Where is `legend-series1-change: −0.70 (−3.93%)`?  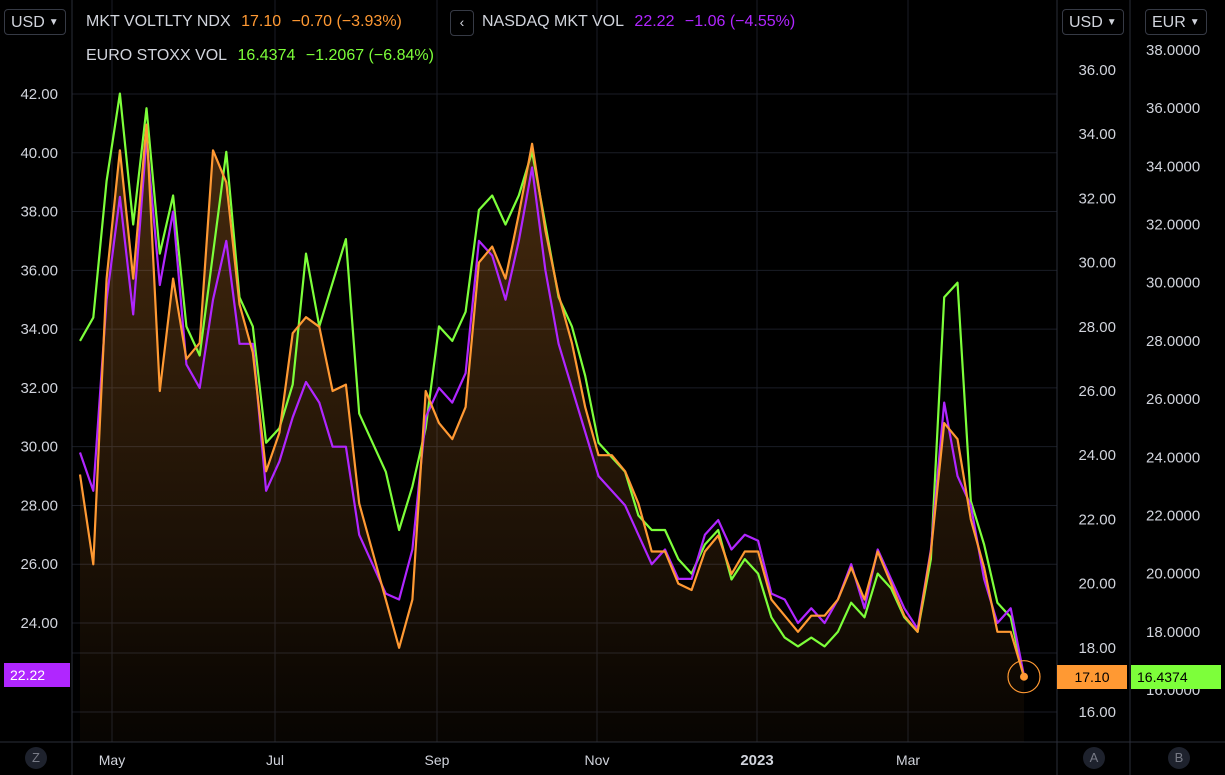
legend-series1-change: −0.70 (−3.93%) is located at coordinates (346, 21).